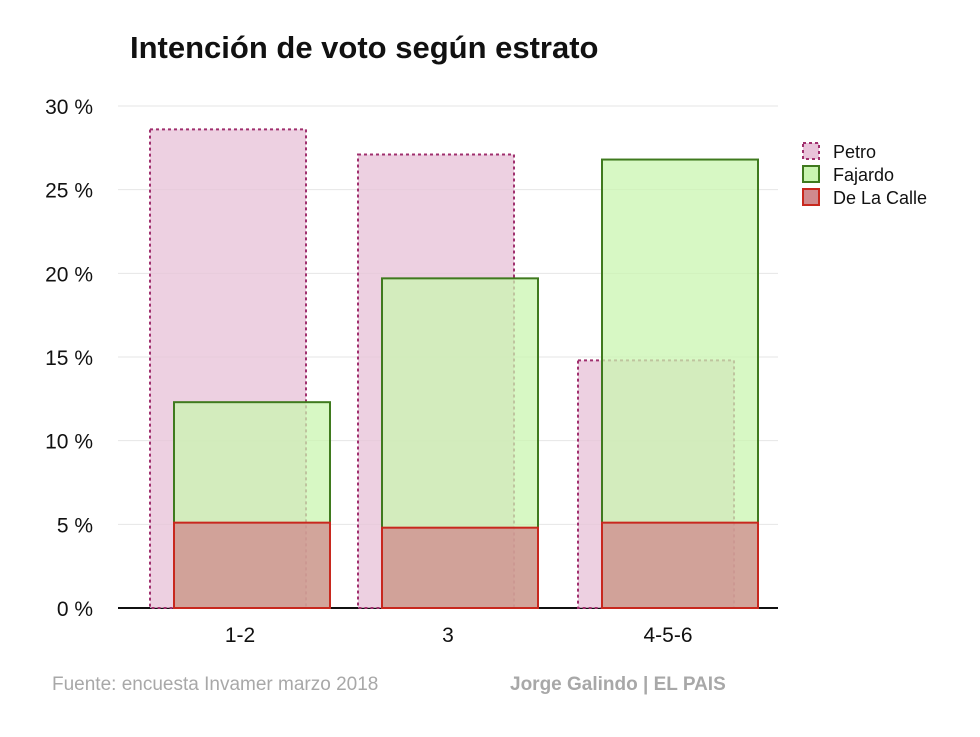 Image resolution: width=980 pixels, height=737 pixels. Describe the element at coordinates (75, 609) in the screenshot. I see `y-tick-label: 0 %` at that location.